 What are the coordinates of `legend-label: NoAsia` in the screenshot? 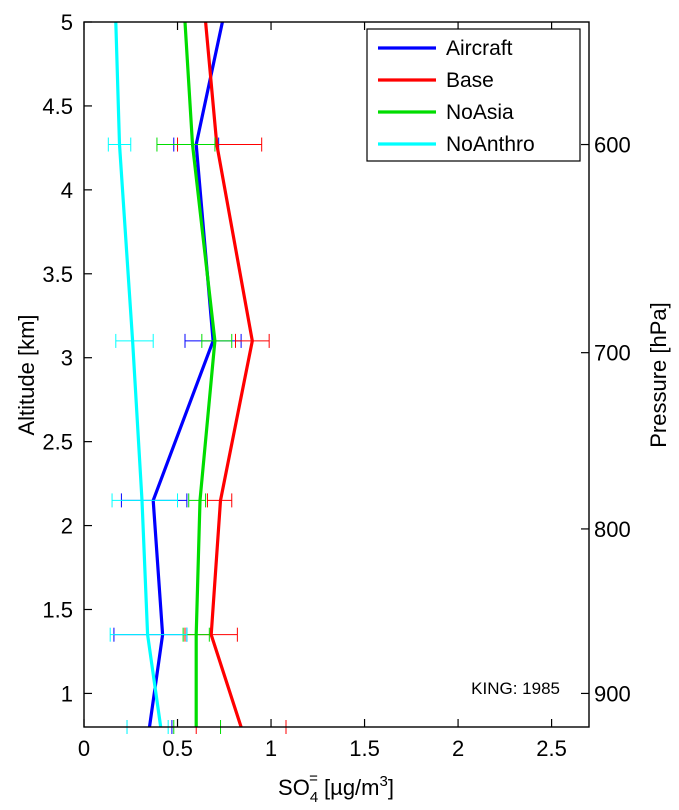 It's located at (480, 112).